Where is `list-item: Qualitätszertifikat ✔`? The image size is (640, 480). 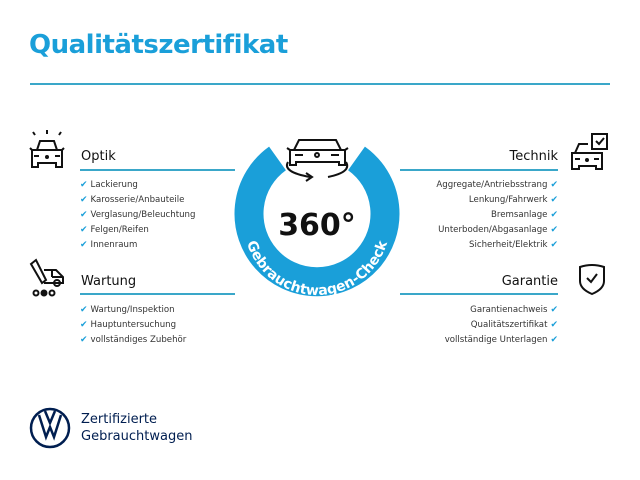
list-item: Qualitätszertifikat ✔ is located at coordinates (514, 325).